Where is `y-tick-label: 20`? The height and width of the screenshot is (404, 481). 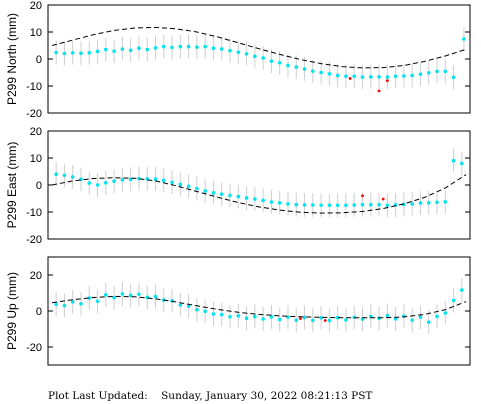
y-tick-label: 20 is located at coordinates (36, 276).